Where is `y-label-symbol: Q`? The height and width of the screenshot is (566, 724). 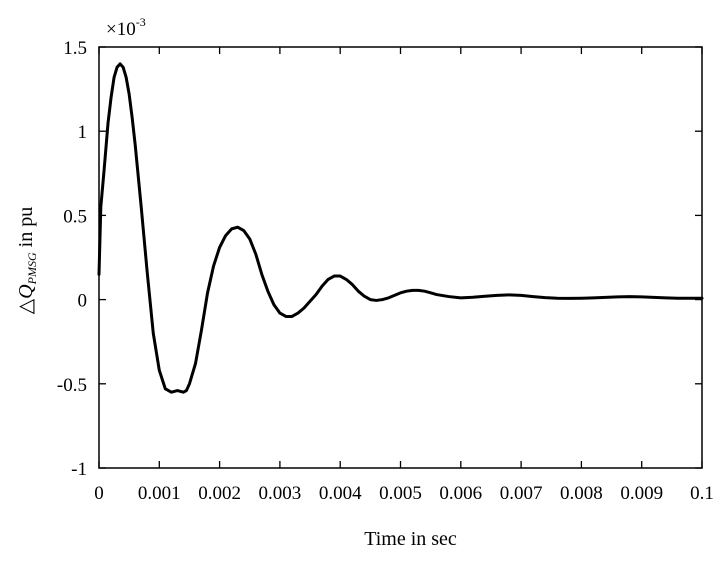
y-label-symbol: Q is located at coordinates (26, 291).